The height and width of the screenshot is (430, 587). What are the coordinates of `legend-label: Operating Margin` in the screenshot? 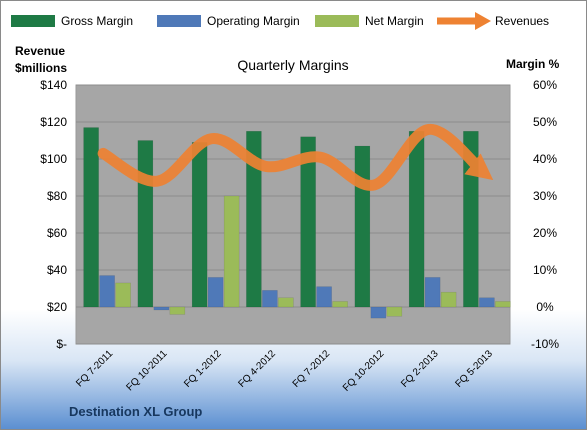 It's located at (253, 21).